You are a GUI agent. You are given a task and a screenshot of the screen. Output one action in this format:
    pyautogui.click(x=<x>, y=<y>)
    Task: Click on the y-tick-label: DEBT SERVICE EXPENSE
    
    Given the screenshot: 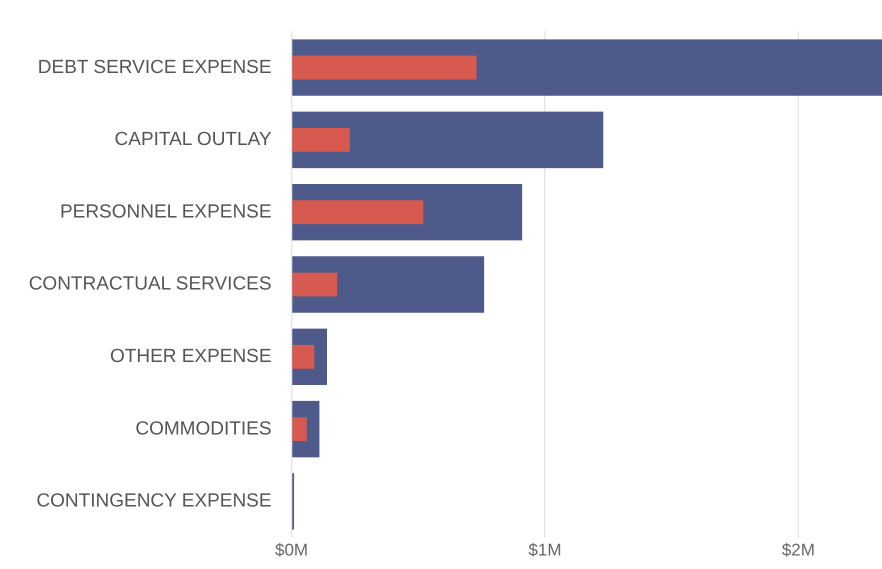 What is the action you would take?
    pyautogui.click(x=155, y=67)
    